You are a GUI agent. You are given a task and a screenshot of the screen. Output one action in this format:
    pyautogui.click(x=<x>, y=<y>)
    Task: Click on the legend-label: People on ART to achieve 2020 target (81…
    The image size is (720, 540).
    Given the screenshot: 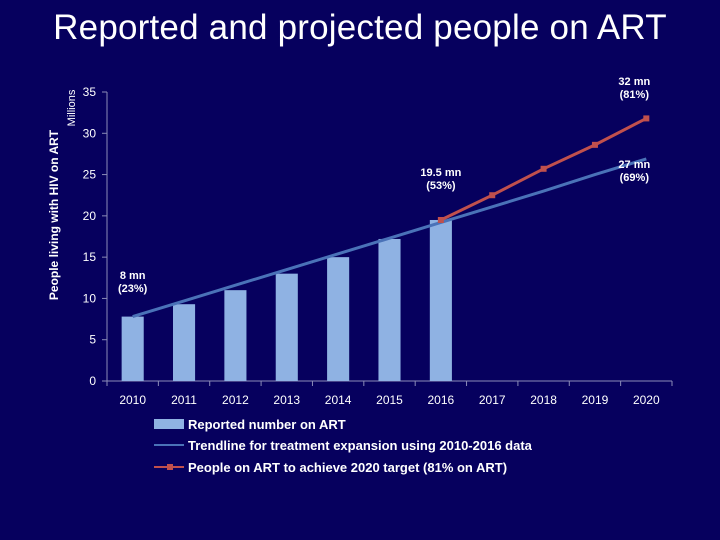 What is the action you would take?
    pyautogui.click(x=347, y=467)
    